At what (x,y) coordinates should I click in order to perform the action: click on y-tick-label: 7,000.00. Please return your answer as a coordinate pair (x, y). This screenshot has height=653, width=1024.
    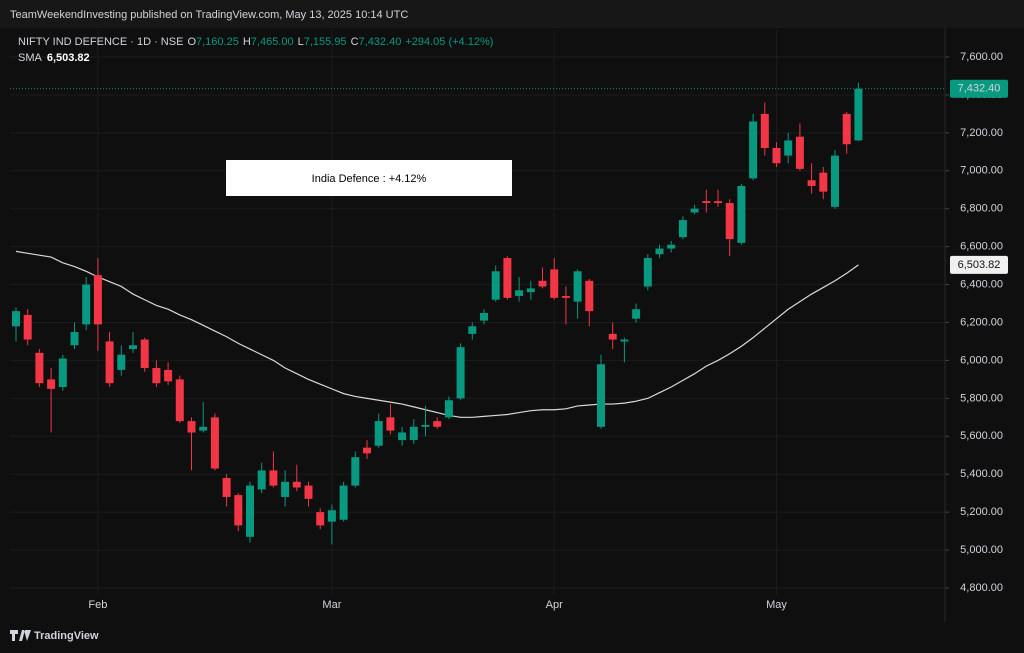
    Looking at the image, I should click on (981, 171).